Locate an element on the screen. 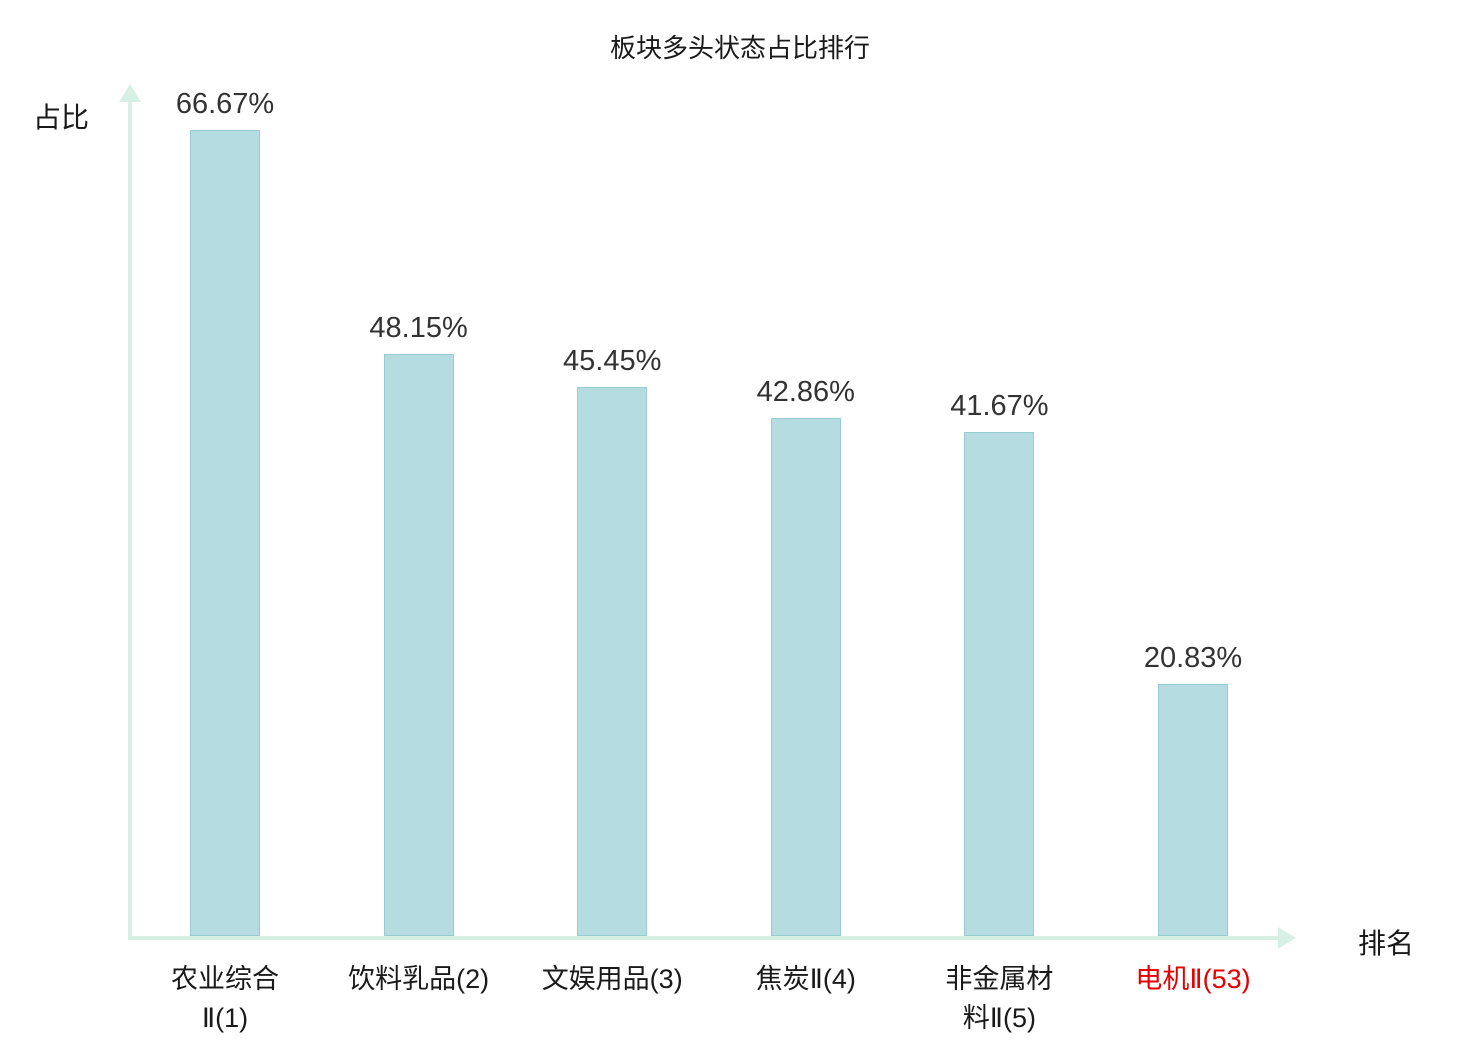 The width and height of the screenshot is (1480, 1040). bar-value-label: 20.83% is located at coordinates (1193, 658).